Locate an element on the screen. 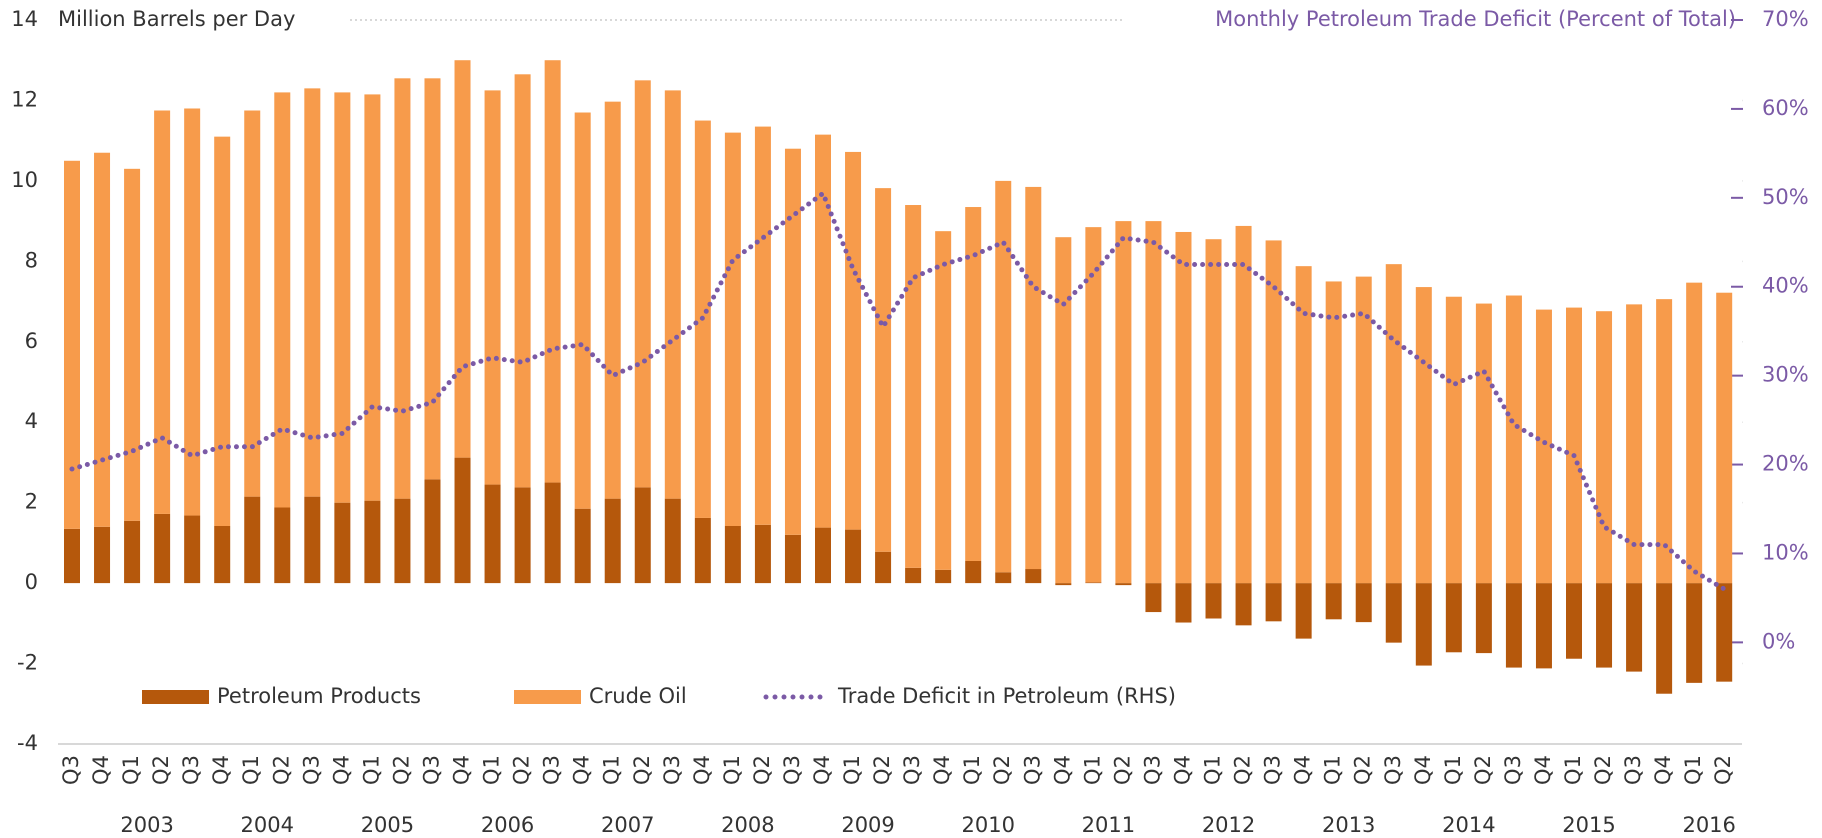 The width and height of the screenshot is (1822, 838). y2-tick-label: 50% is located at coordinates (1785, 197).